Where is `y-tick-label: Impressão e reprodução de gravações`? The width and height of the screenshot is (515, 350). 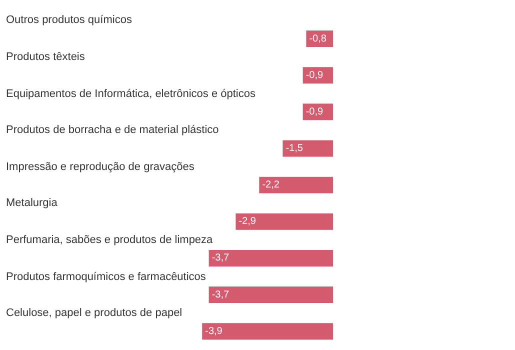
y-tick-label: Impressão e reprodução de gravações is located at coordinates (100, 167).